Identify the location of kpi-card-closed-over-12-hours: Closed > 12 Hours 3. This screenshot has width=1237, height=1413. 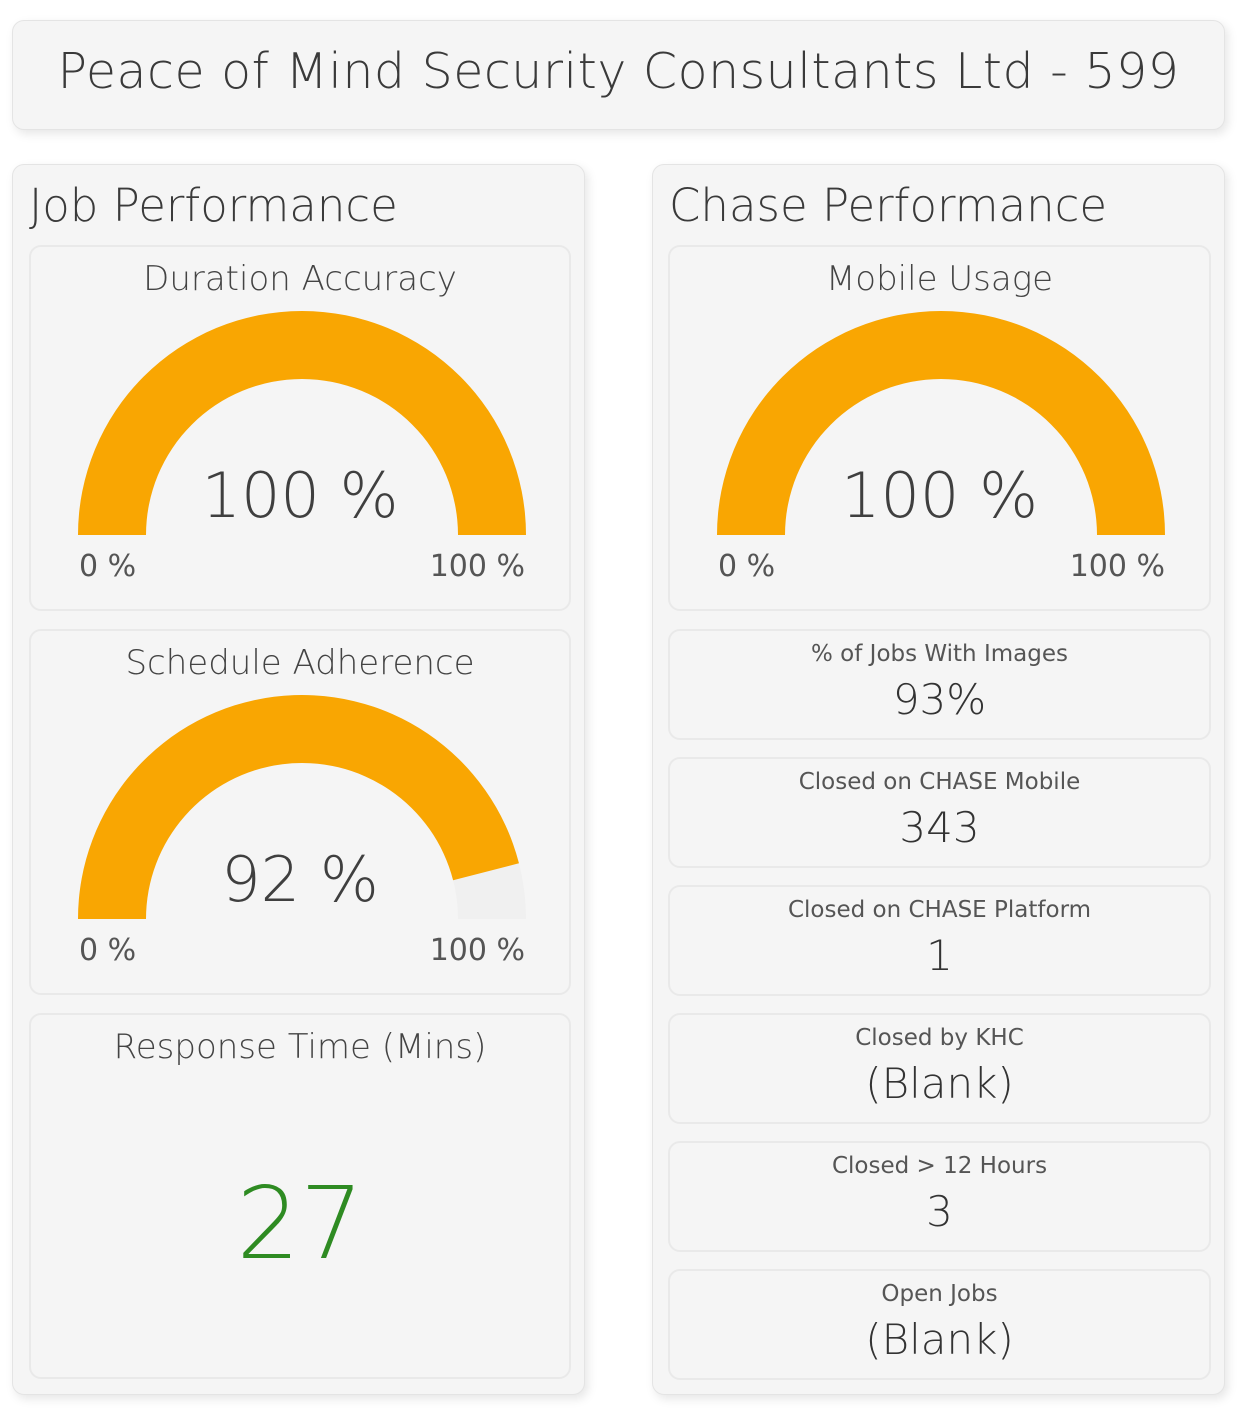
(939, 1196).